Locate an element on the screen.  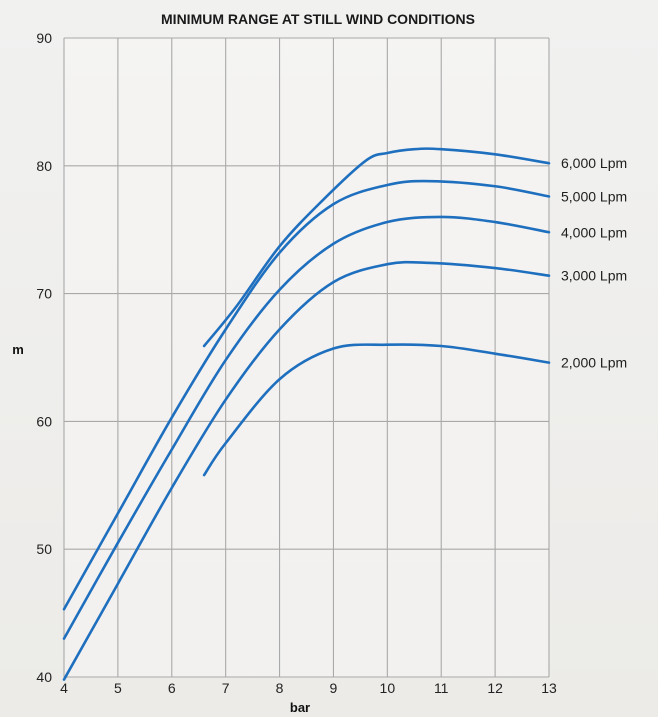
y-axis-ticks: 40 50 60 70 80 90 is located at coordinates (44, 357).